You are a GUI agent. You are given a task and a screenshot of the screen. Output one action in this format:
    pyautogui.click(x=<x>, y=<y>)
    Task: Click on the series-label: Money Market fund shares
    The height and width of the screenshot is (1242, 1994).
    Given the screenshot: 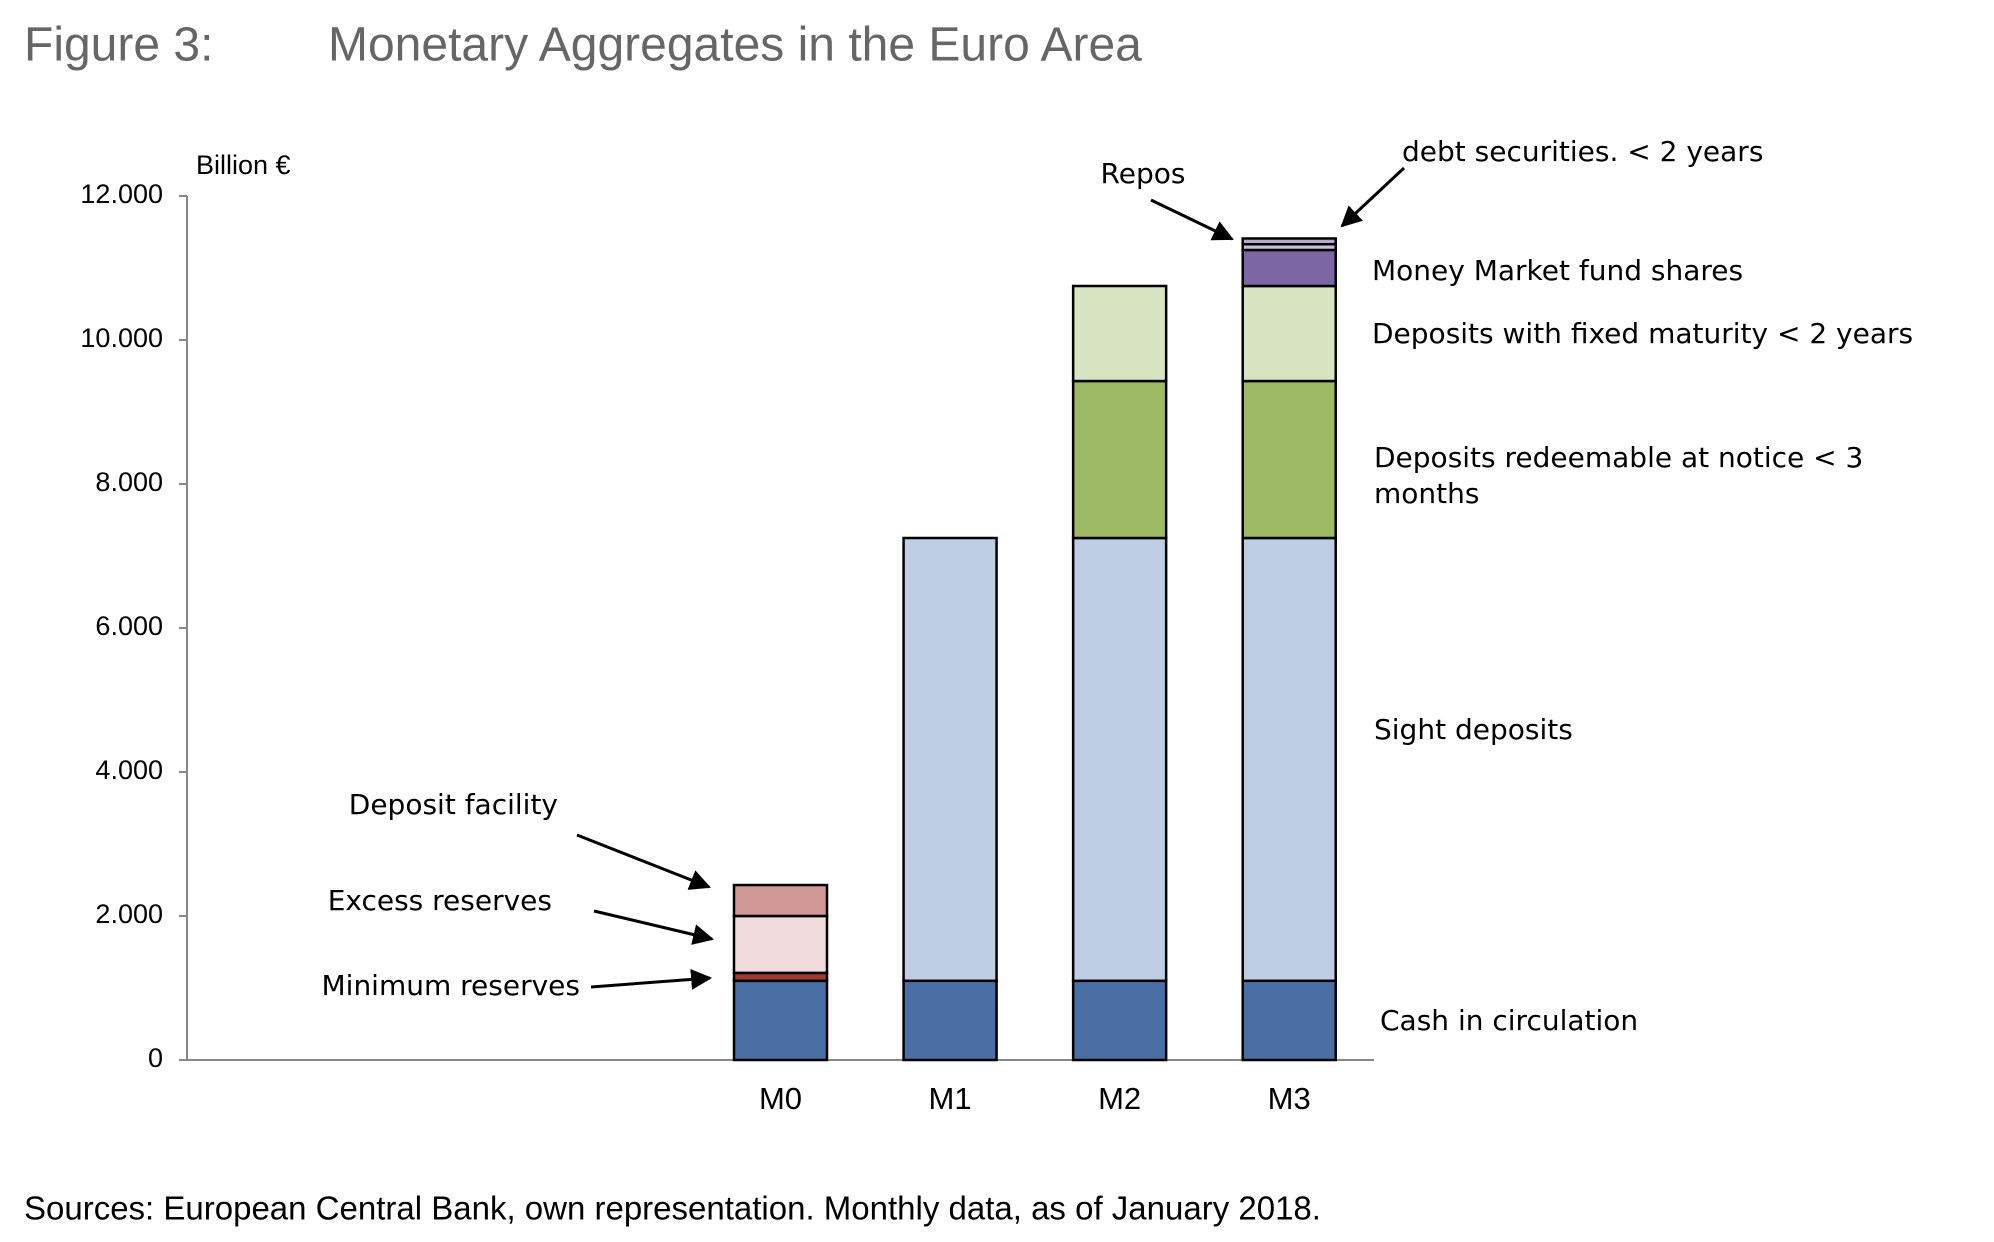 What is the action you would take?
    pyautogui.click(x=1557, y=270)
    